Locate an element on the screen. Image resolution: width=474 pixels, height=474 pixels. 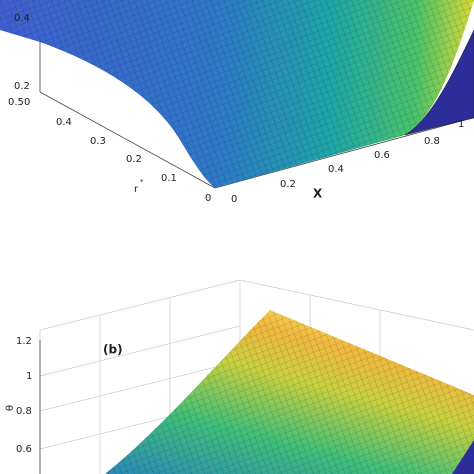
r-tick-label: 0.4 is located at coordinates (64, 122).